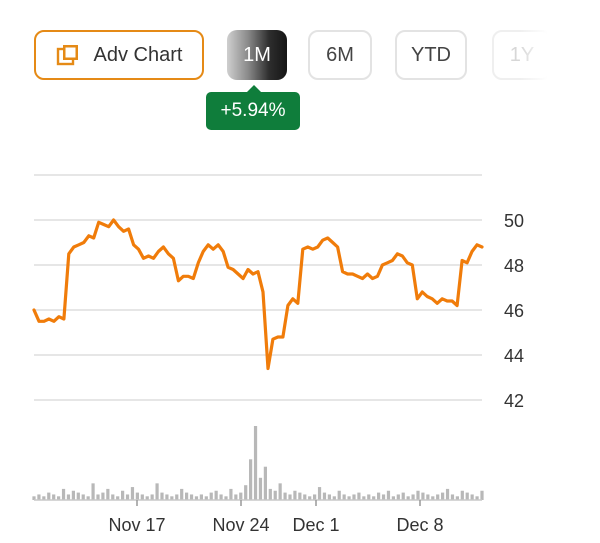 This screenshot has height=543, width=600. What do you see at coordinates (431, 55) in the screenshot?
I see `range-ytd-button: YTD` at bounding box center [431, 55].